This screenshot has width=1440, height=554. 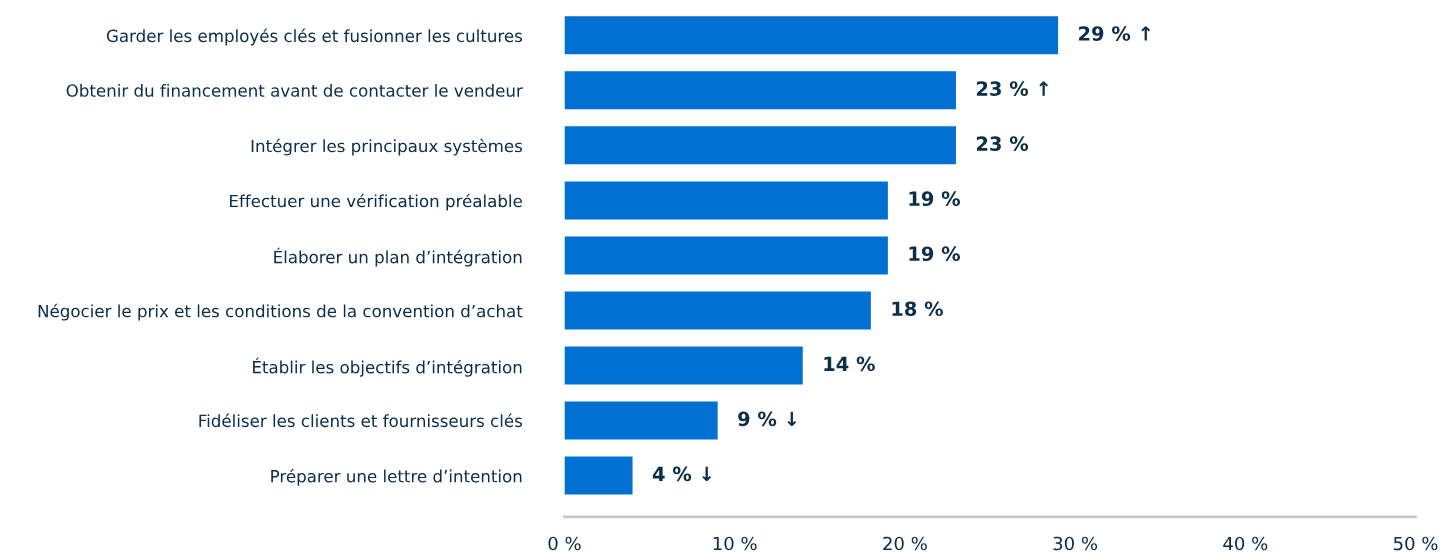 I want to click on x-tick-label: 30 %, so click(x=1075, y=543).